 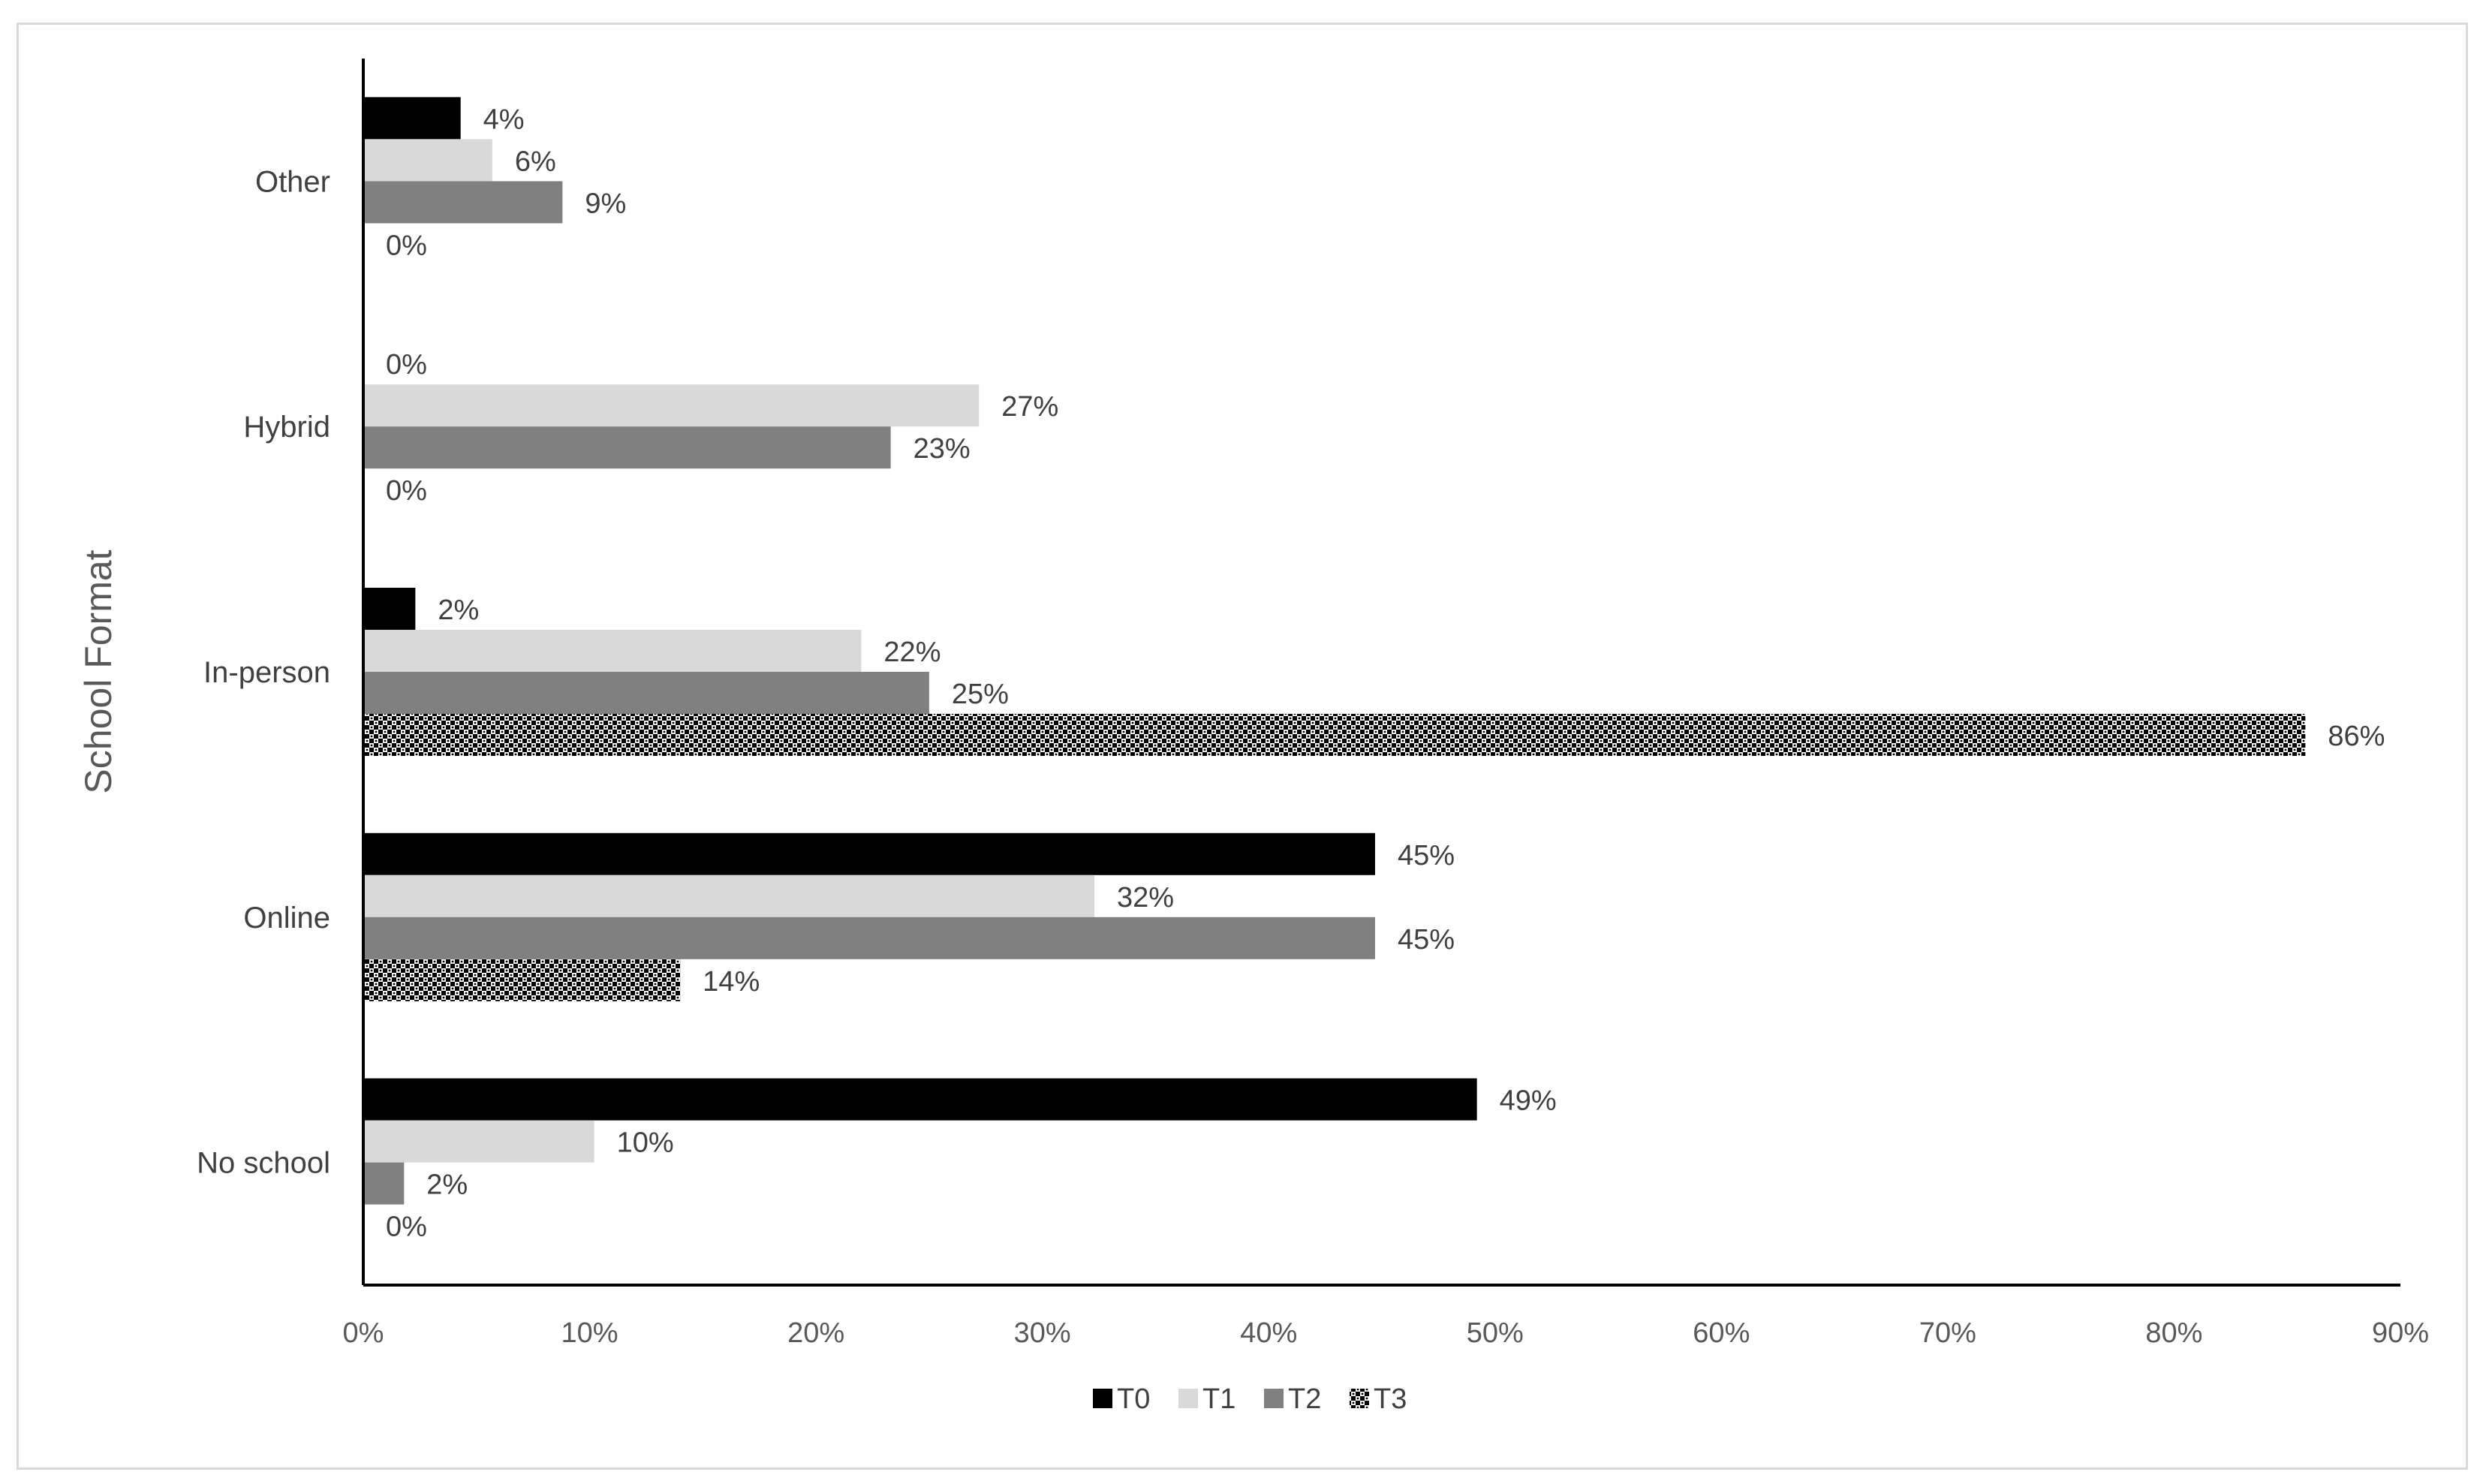 I want to click on x-tick-label-10: 10%, so click(x=589, y=1333).